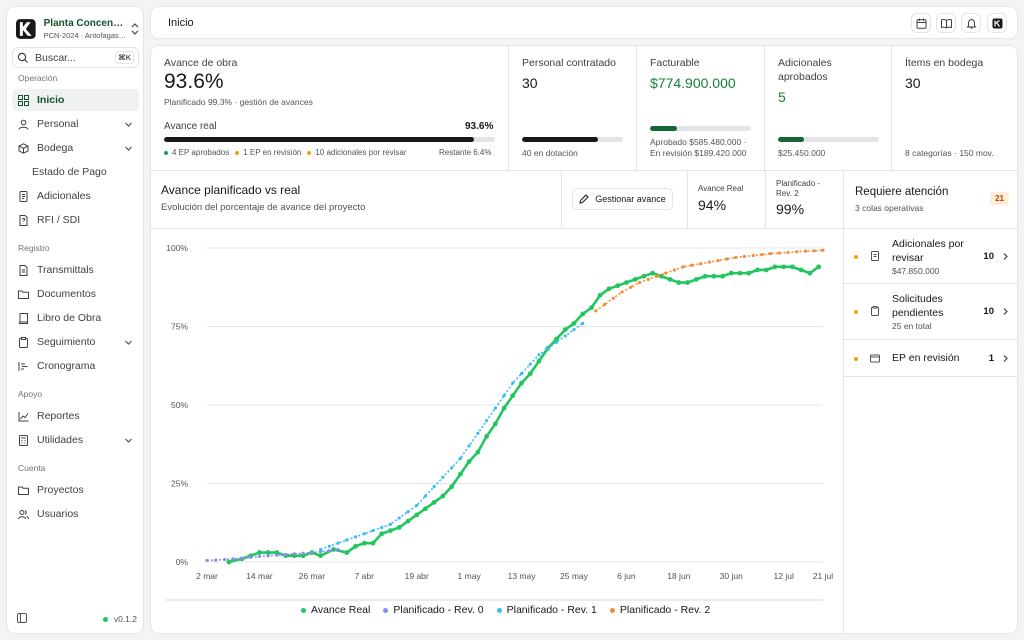  I want to click on calendar-icon, so click(921, 23).